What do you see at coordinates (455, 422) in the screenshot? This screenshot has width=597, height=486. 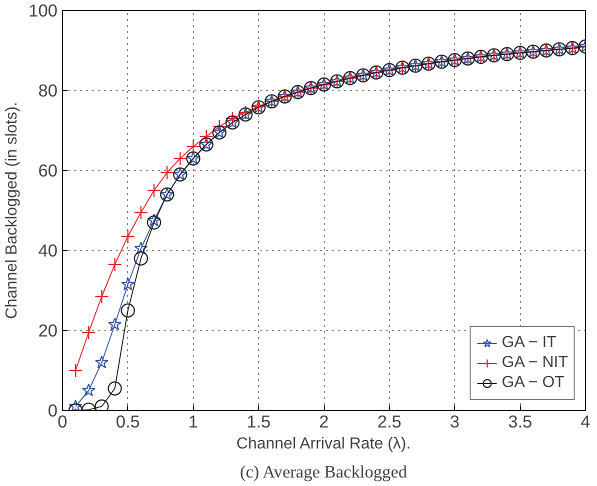 I see `x-tick-label: 3` at bounding box center [455, 422].